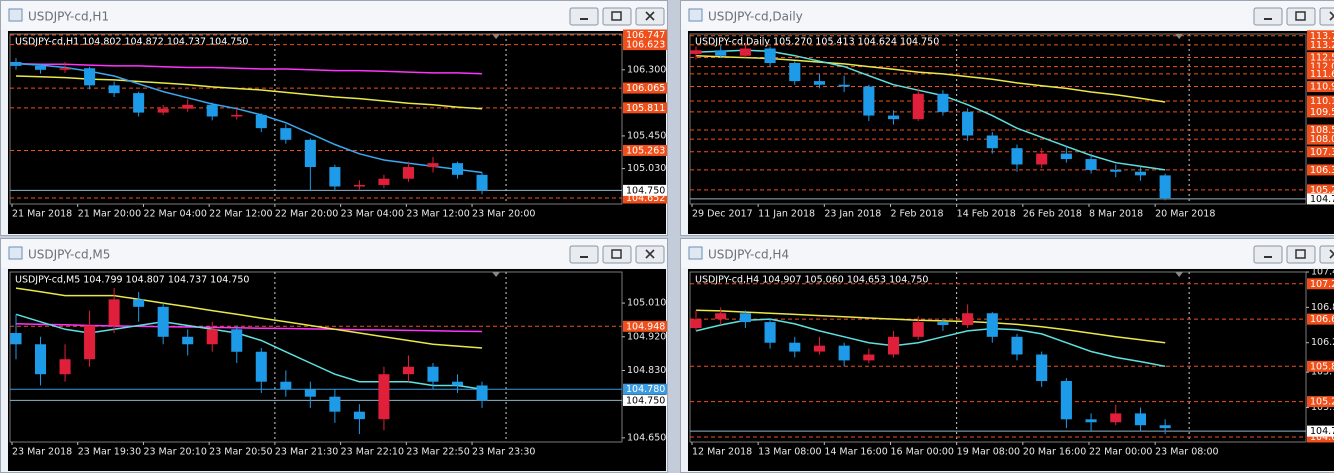  What do you see at coordinates (68, 17) in the screenshot?
I see `window-title: USDJPY-cd,H1` at bounding box center [68, 17].